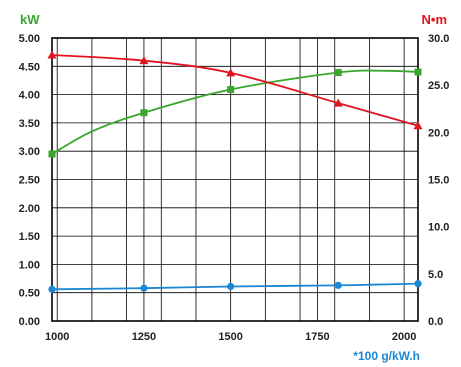  What do you see at coordinates (435, 19) in the screenshot?
I see `y-axis-right-label: N•m` at bounding box center [435, 19].